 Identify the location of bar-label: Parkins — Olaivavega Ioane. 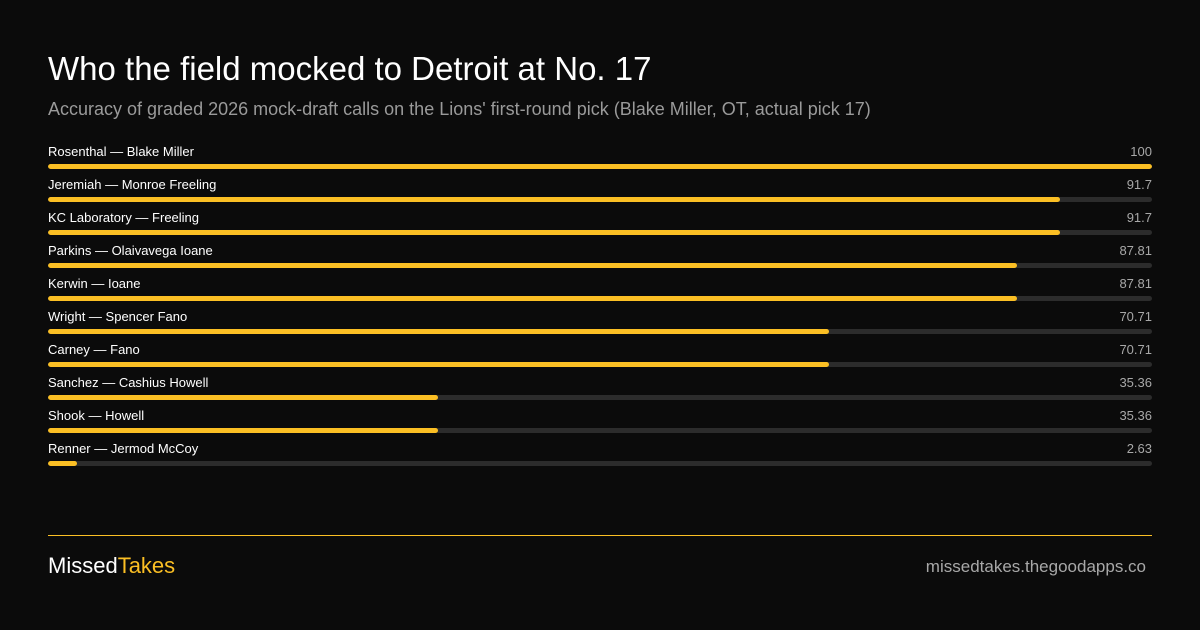
(130, 250).